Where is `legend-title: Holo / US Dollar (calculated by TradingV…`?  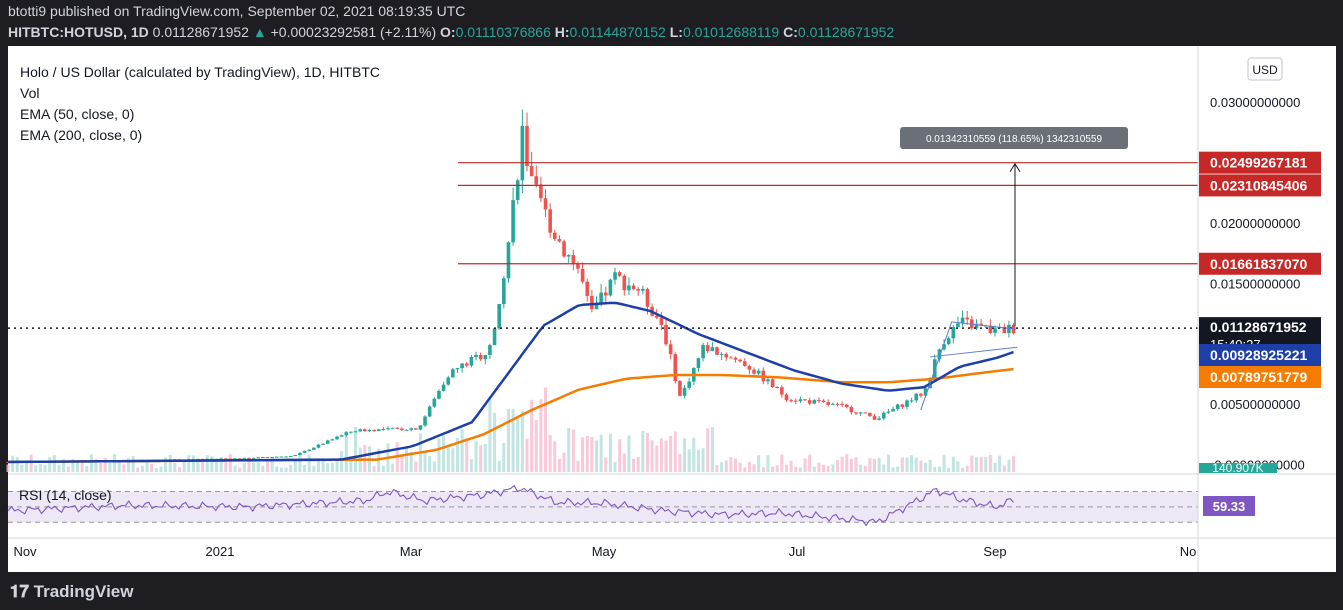
legend-title: Holo / US Dollar (calculated by TradingV… is located at coordinates (200, 72).